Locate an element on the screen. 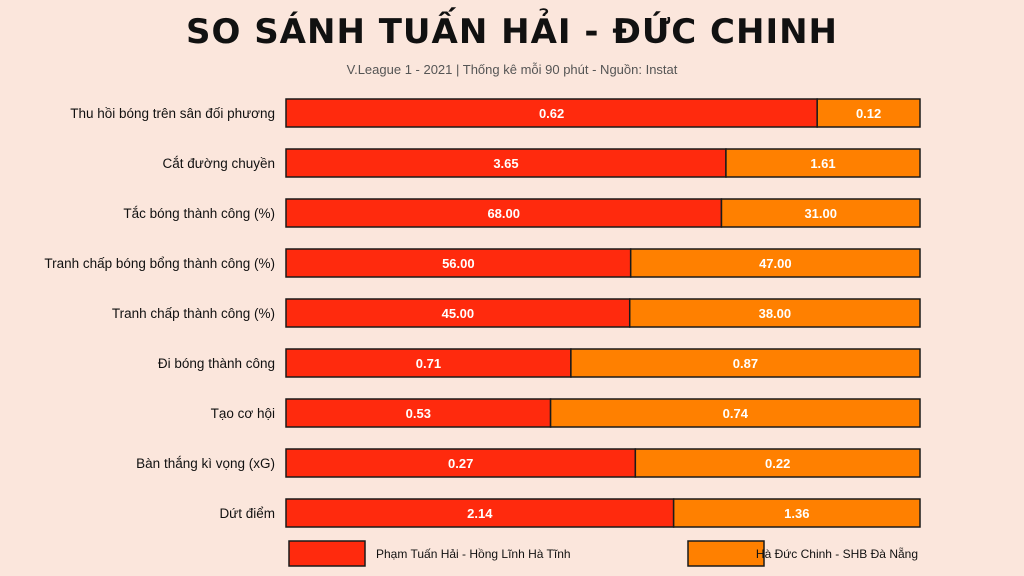 The image size is (1024, 576). value-label-duc-chinh: 38.00 is located at coordinates (775, 313).